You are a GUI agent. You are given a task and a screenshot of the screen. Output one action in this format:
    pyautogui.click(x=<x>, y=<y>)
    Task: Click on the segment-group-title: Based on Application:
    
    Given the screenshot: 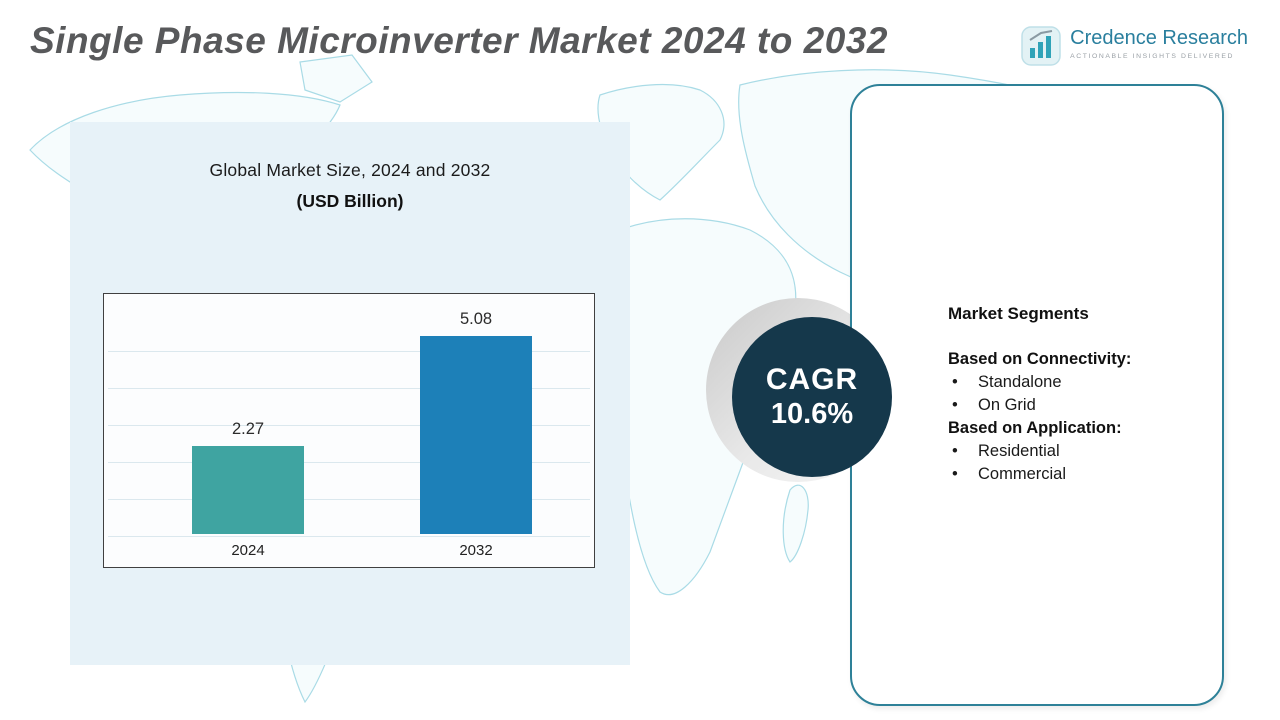 What is the action you would take?
    pyautogui.click(x=1035, y=428)
    